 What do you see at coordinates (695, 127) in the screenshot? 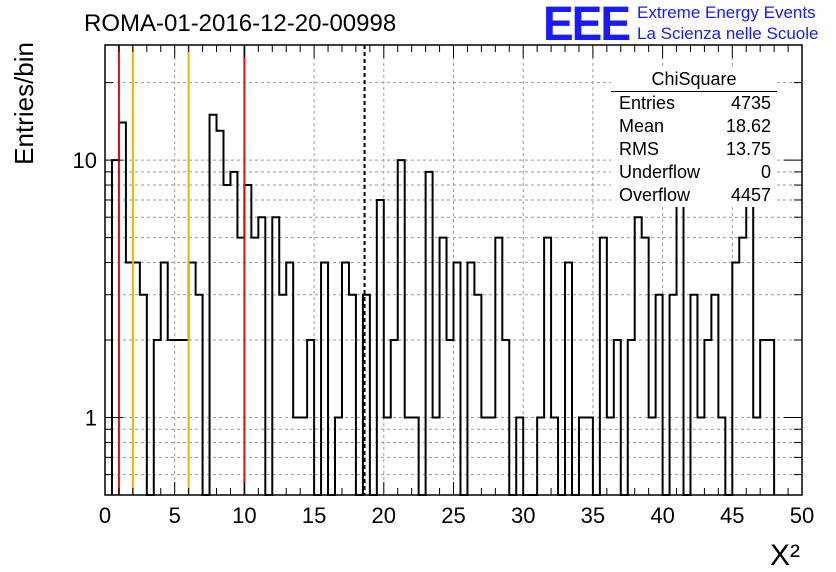
I see `stats-row-mean: Mean 18.62` at bounding box center [695, 127].